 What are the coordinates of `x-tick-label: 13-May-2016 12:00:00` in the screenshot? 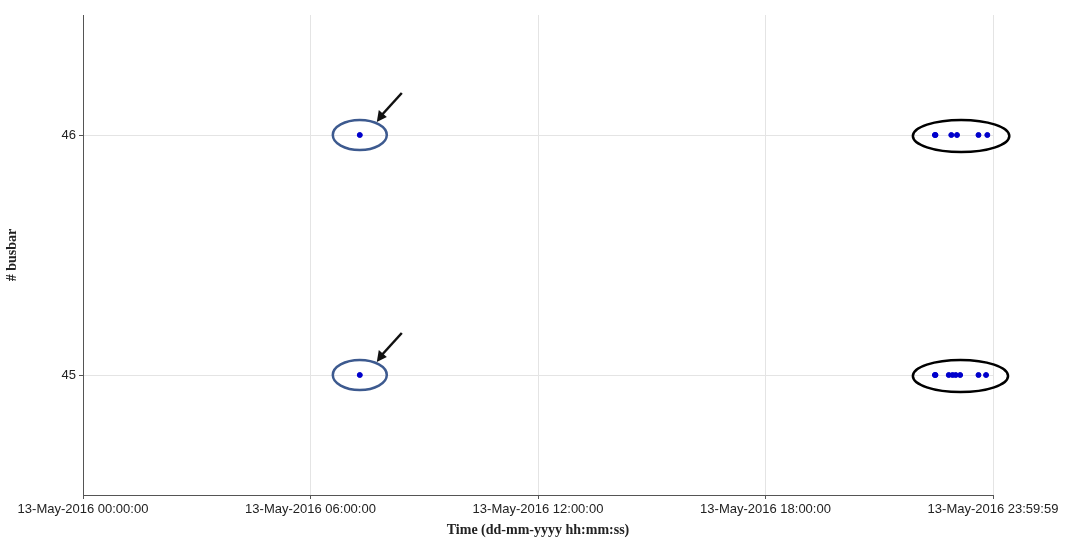 It's located at (538, 509).